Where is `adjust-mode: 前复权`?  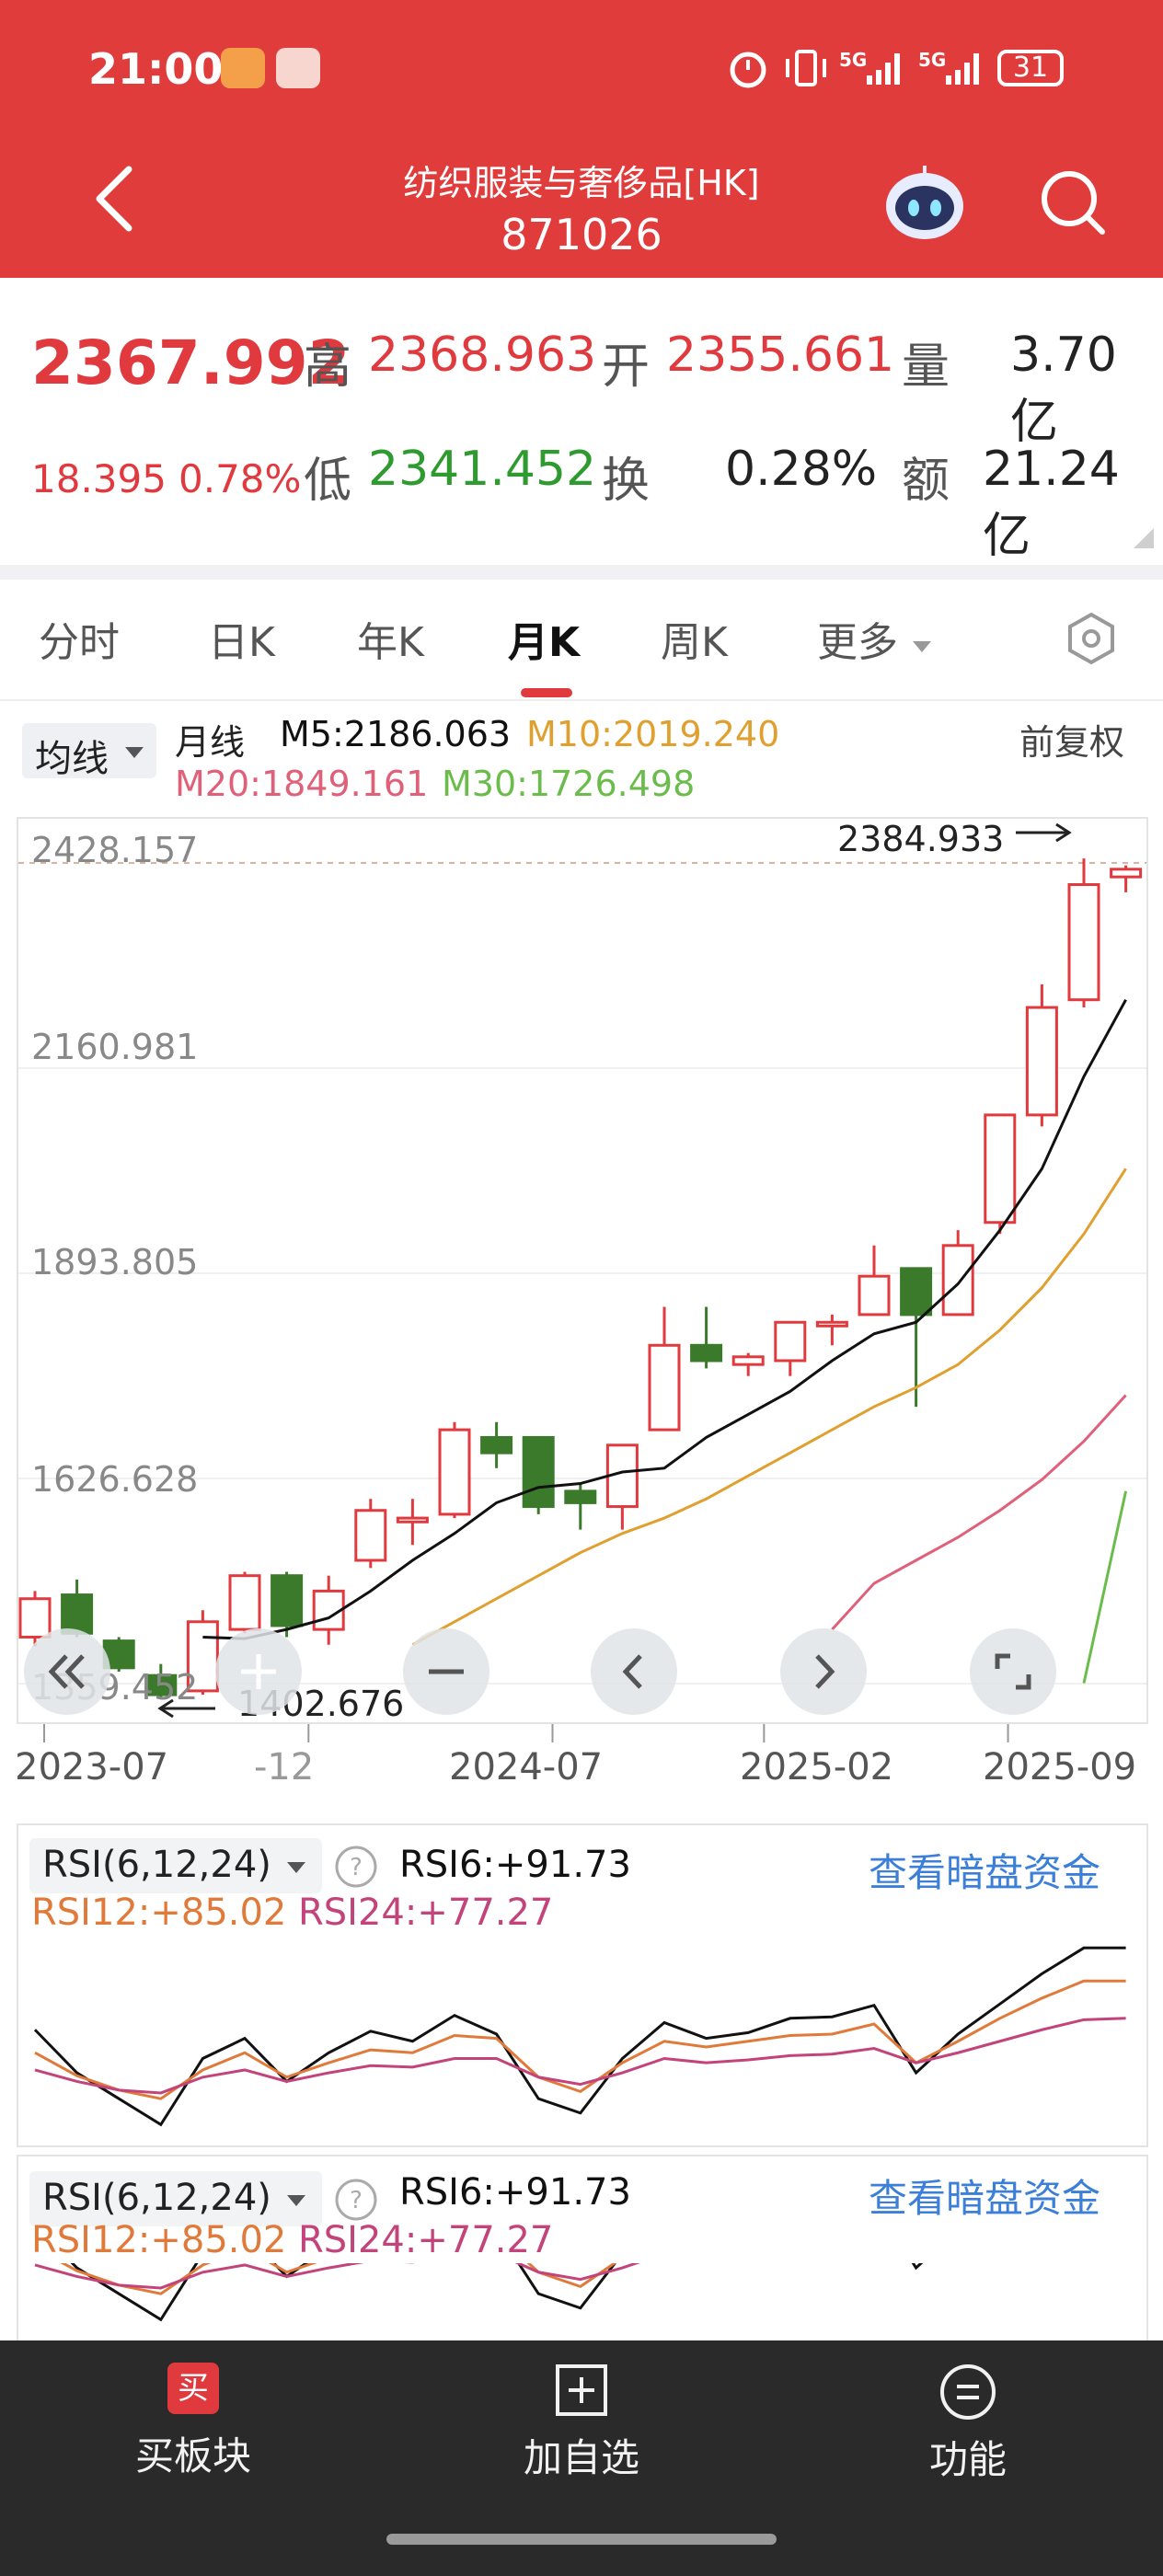 adjust-mode: 前复权 is located at coordinates (1072, 742).